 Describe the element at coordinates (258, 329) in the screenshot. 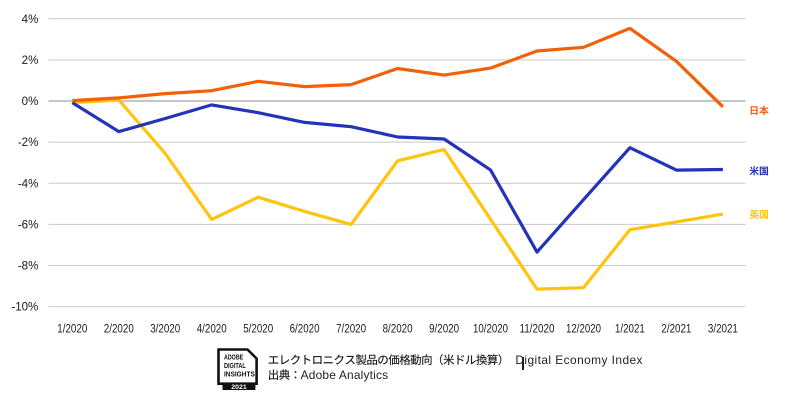

I see `svg-text: 5/2020` at that location.